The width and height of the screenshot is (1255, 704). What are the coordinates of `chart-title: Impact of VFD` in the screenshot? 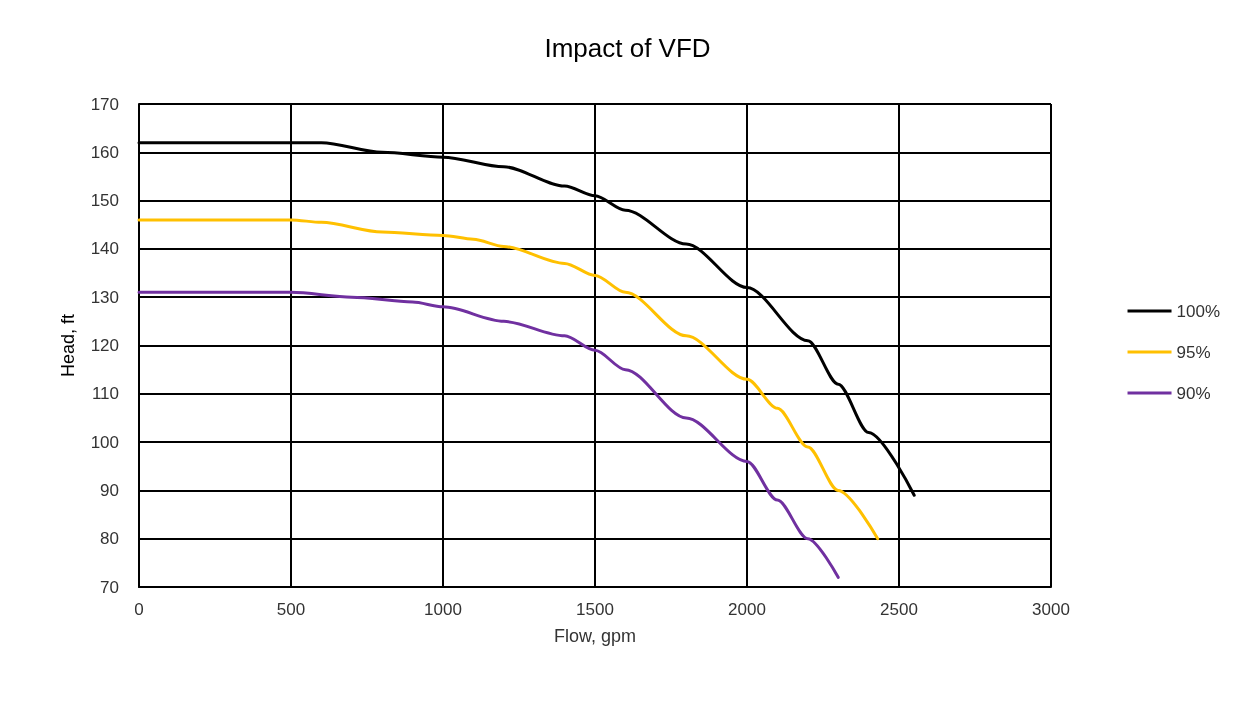 It's located at (627, 48).